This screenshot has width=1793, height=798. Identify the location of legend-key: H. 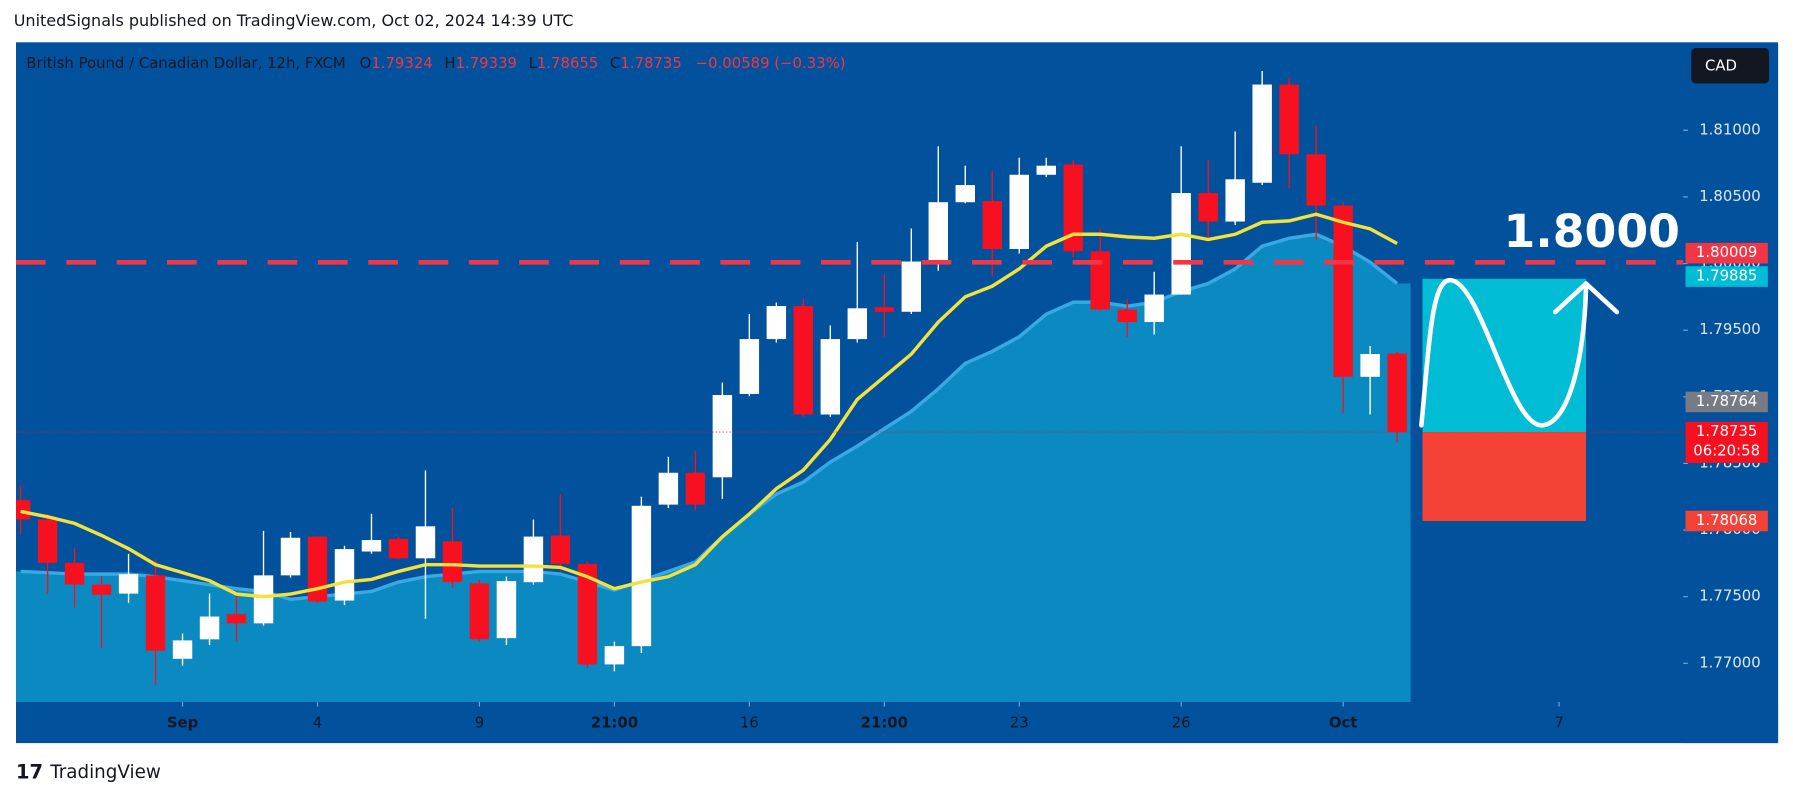
(449, 63).